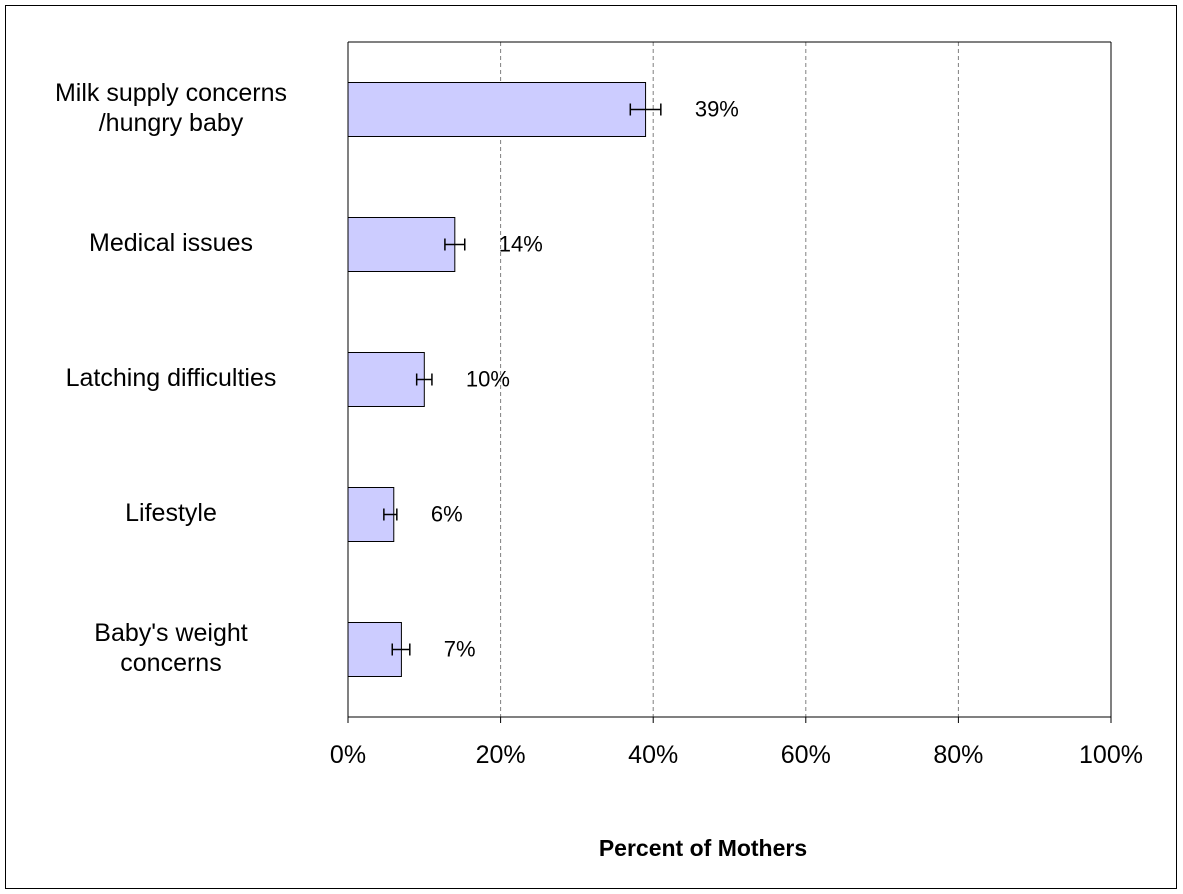 The image size is (1183, 894). Describe the element at coordinates (501, 755) in the screenshot. I see `x-tick-label-20: 20%` at that location.